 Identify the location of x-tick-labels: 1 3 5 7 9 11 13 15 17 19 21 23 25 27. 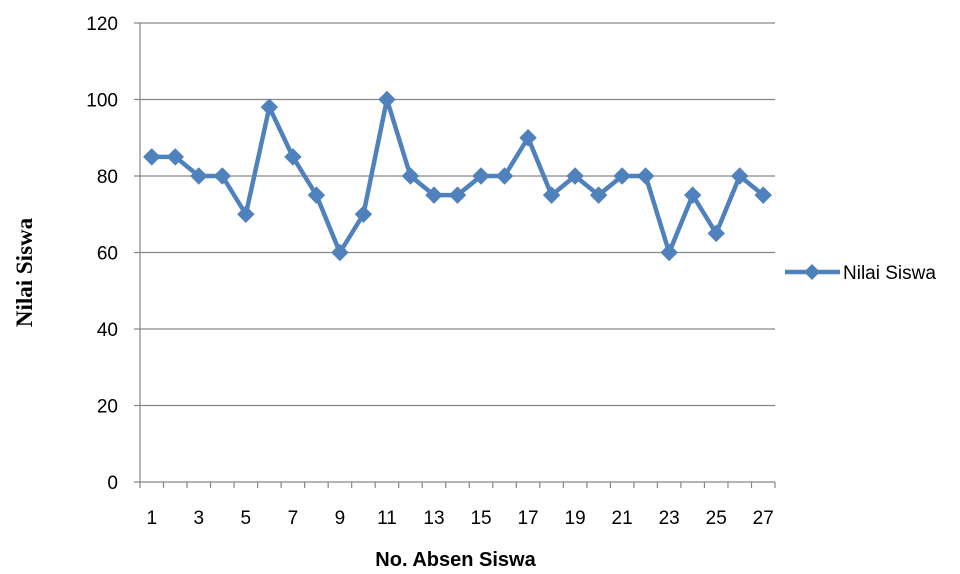
(459, 518).